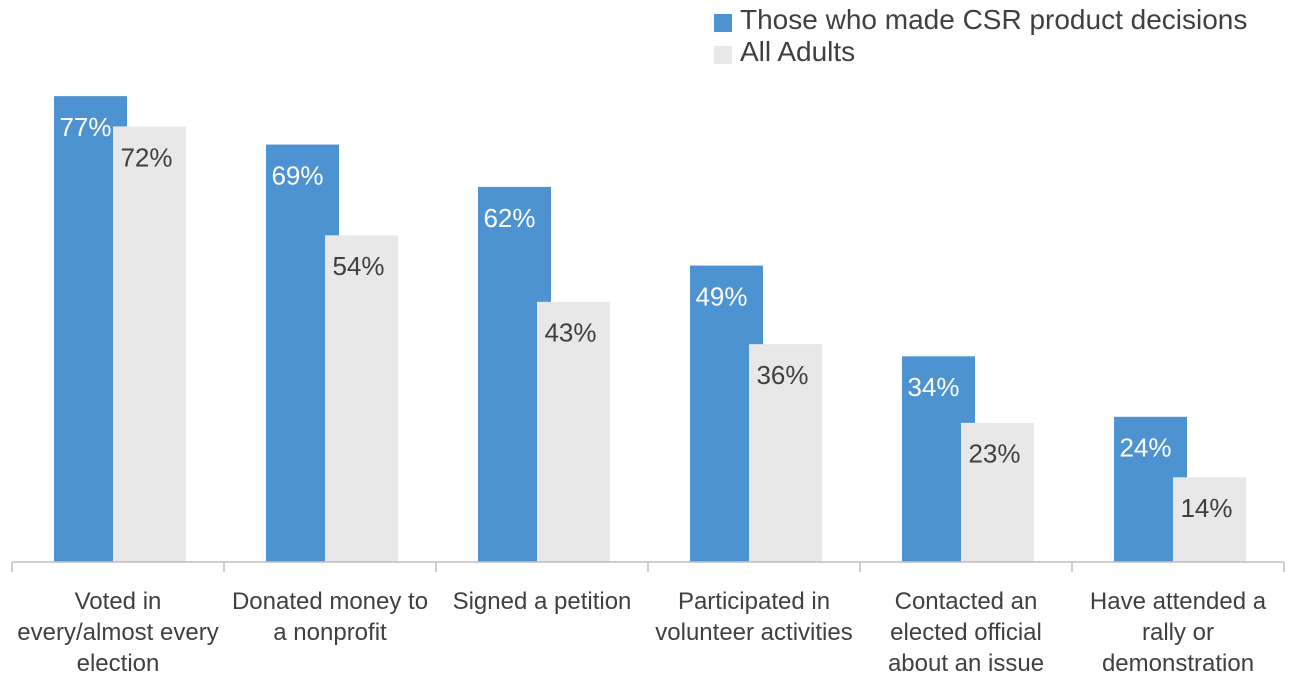 The image size is (1296, 679). What do you see at coordinates (933, 387) in the screenshot?
I see `data-label: 34%` at bounding box center [933, 387].